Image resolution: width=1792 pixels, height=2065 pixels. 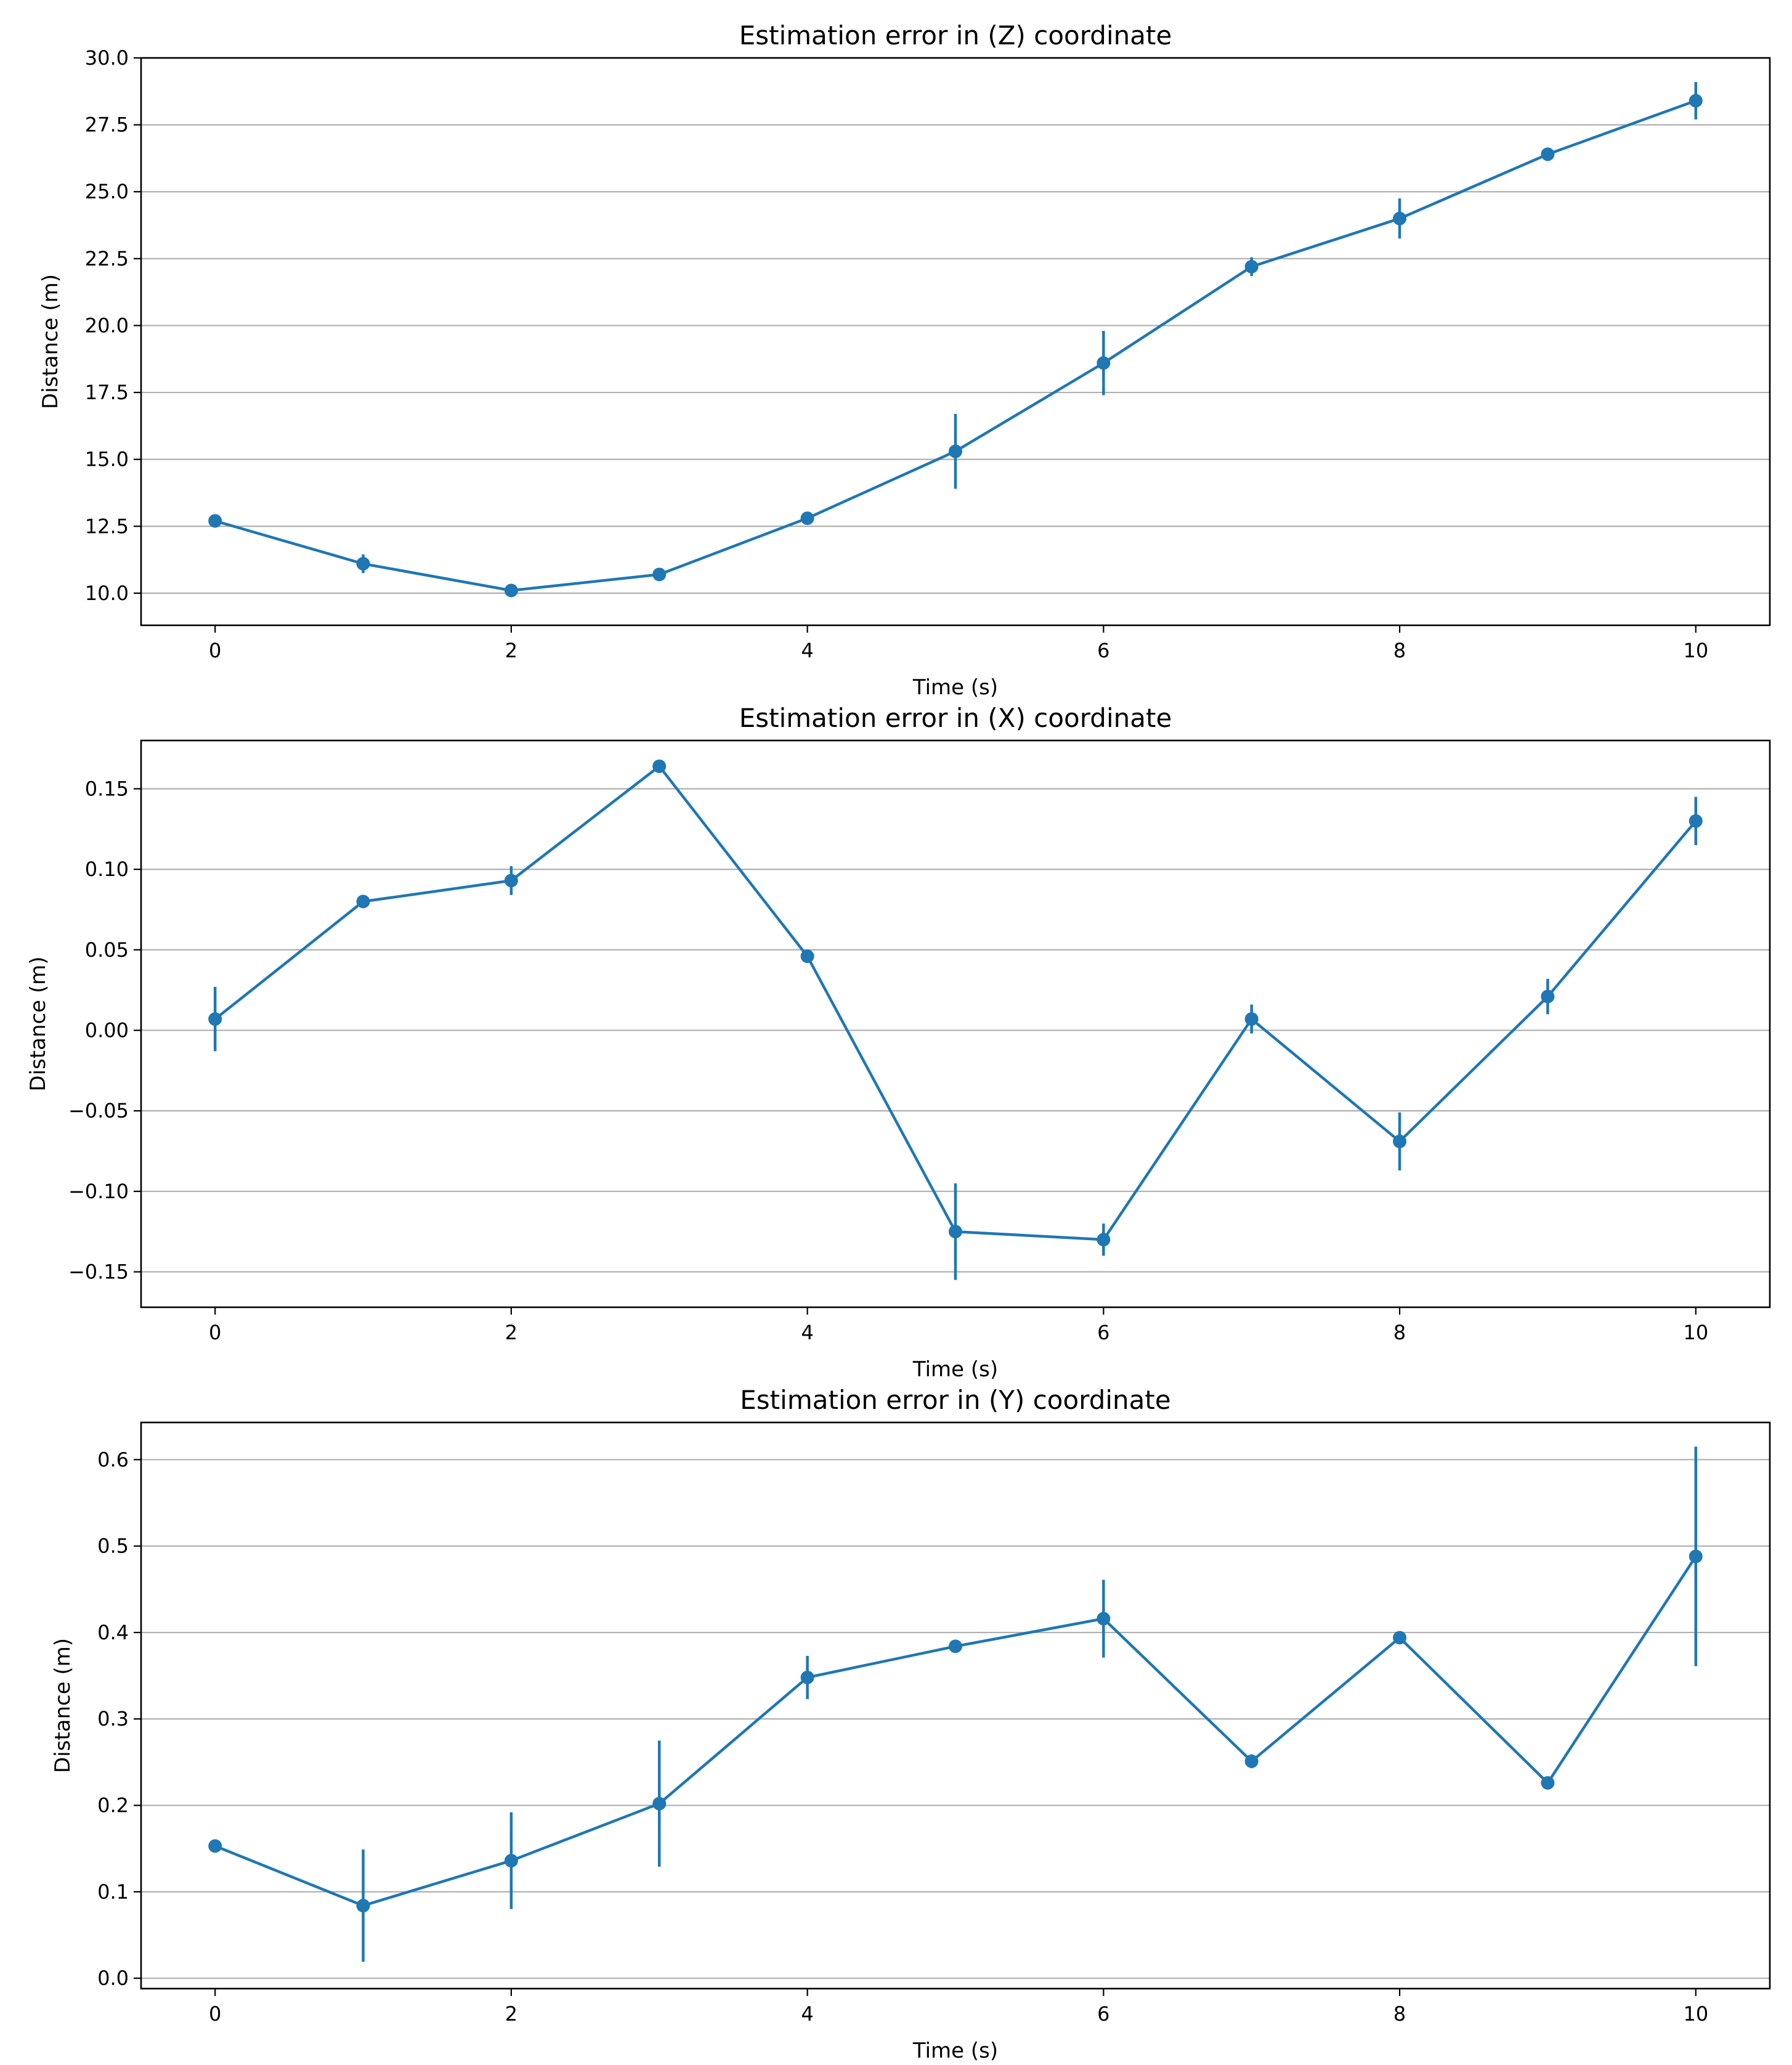 What do you see at coordinates (955, 718) in the screenshot?
I see `chart-title: Estimation error in (X) coordinate` at bounding box center [955, 718].